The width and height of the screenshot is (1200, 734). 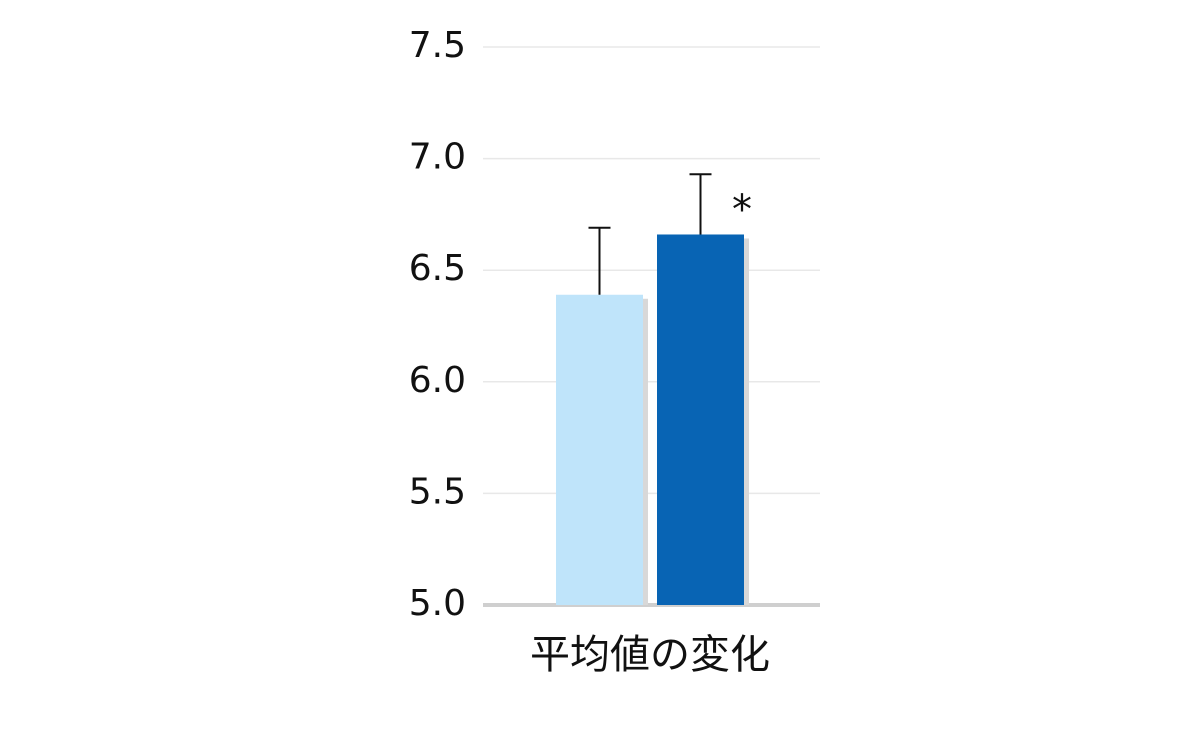 I want to click on y-tick-label: 6.5, so click(x=437, y=268).